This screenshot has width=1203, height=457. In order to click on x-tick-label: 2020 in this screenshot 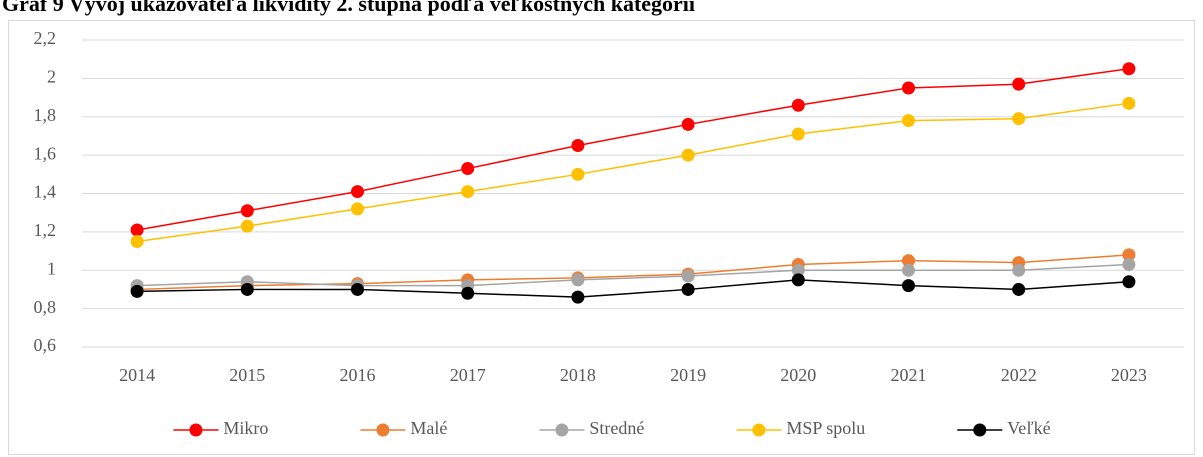, I will do `click(798, 375)`.